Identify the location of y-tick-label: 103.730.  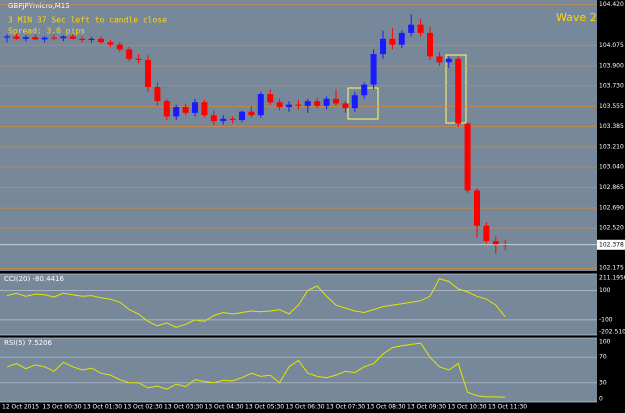
(611, 85).